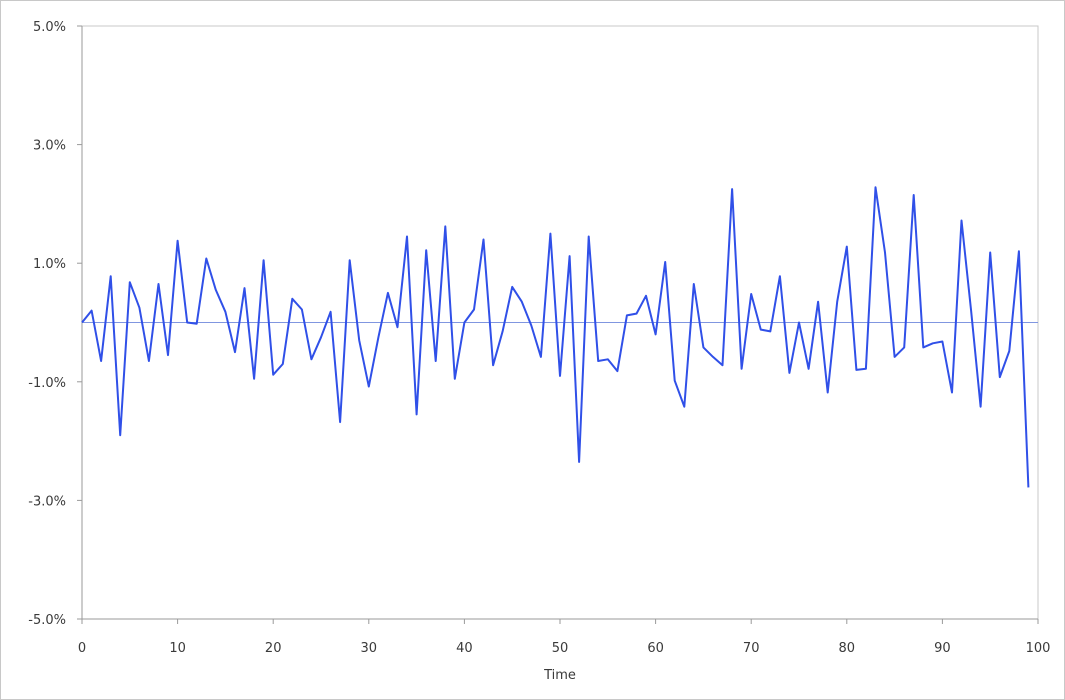  What do you see at coordinates (82, 648) in the screenshot?
I see `x-tick-label: 0` at bounding box center [82, 648].